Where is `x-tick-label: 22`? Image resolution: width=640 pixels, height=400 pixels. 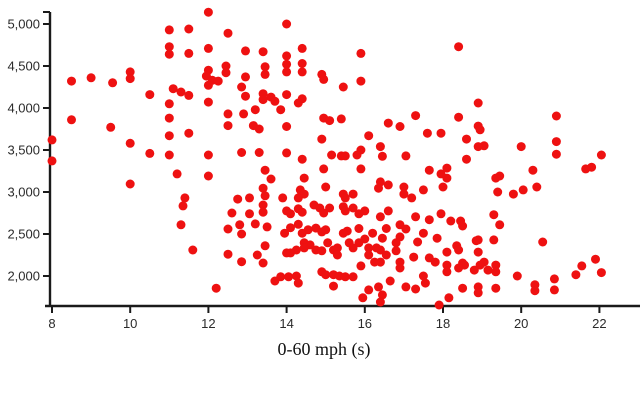 x-tick-label: 22 is located at coordinates (599, 323).